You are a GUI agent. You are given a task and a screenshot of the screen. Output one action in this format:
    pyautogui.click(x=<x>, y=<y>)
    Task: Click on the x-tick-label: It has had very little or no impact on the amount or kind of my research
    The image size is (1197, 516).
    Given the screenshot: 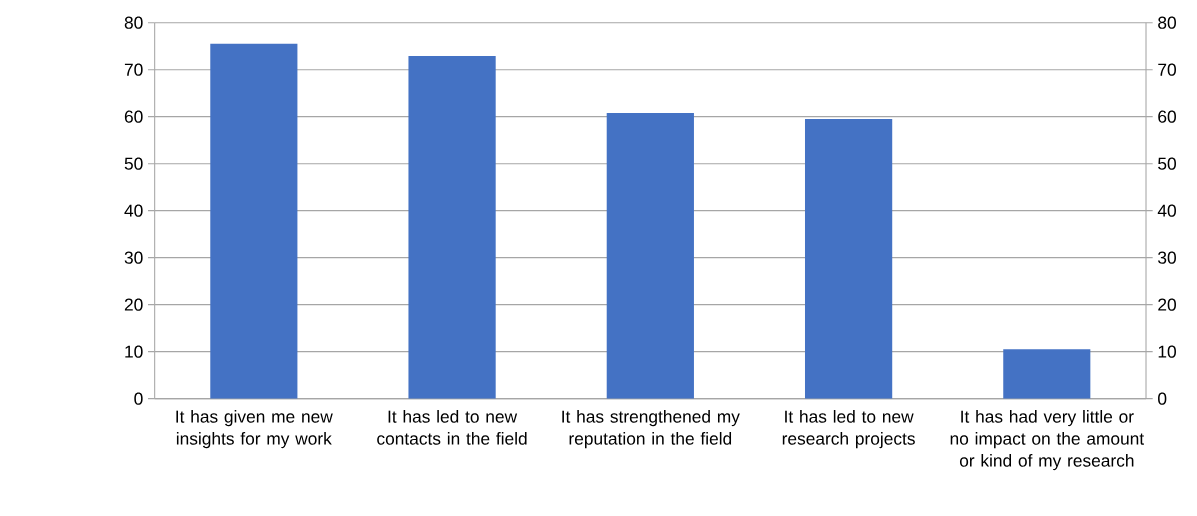 What is the action you would take?
    pyautogui.click(x=1047, y=440)
    